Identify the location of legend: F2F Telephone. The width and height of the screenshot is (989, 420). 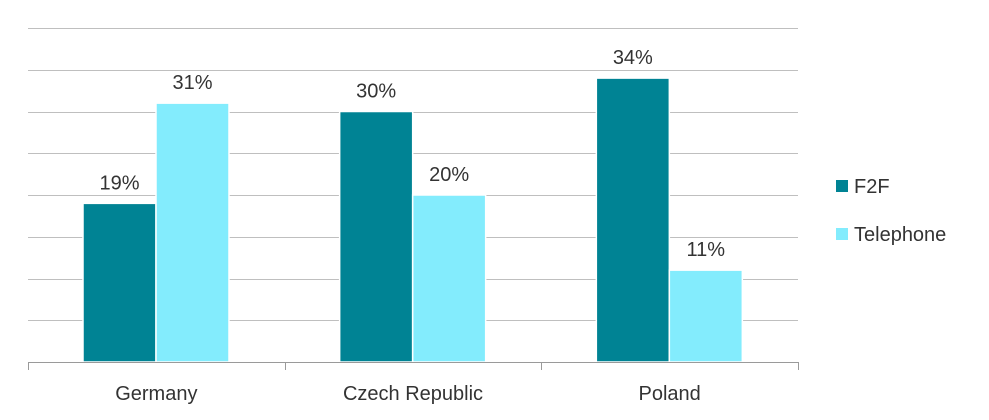
(891, 211).